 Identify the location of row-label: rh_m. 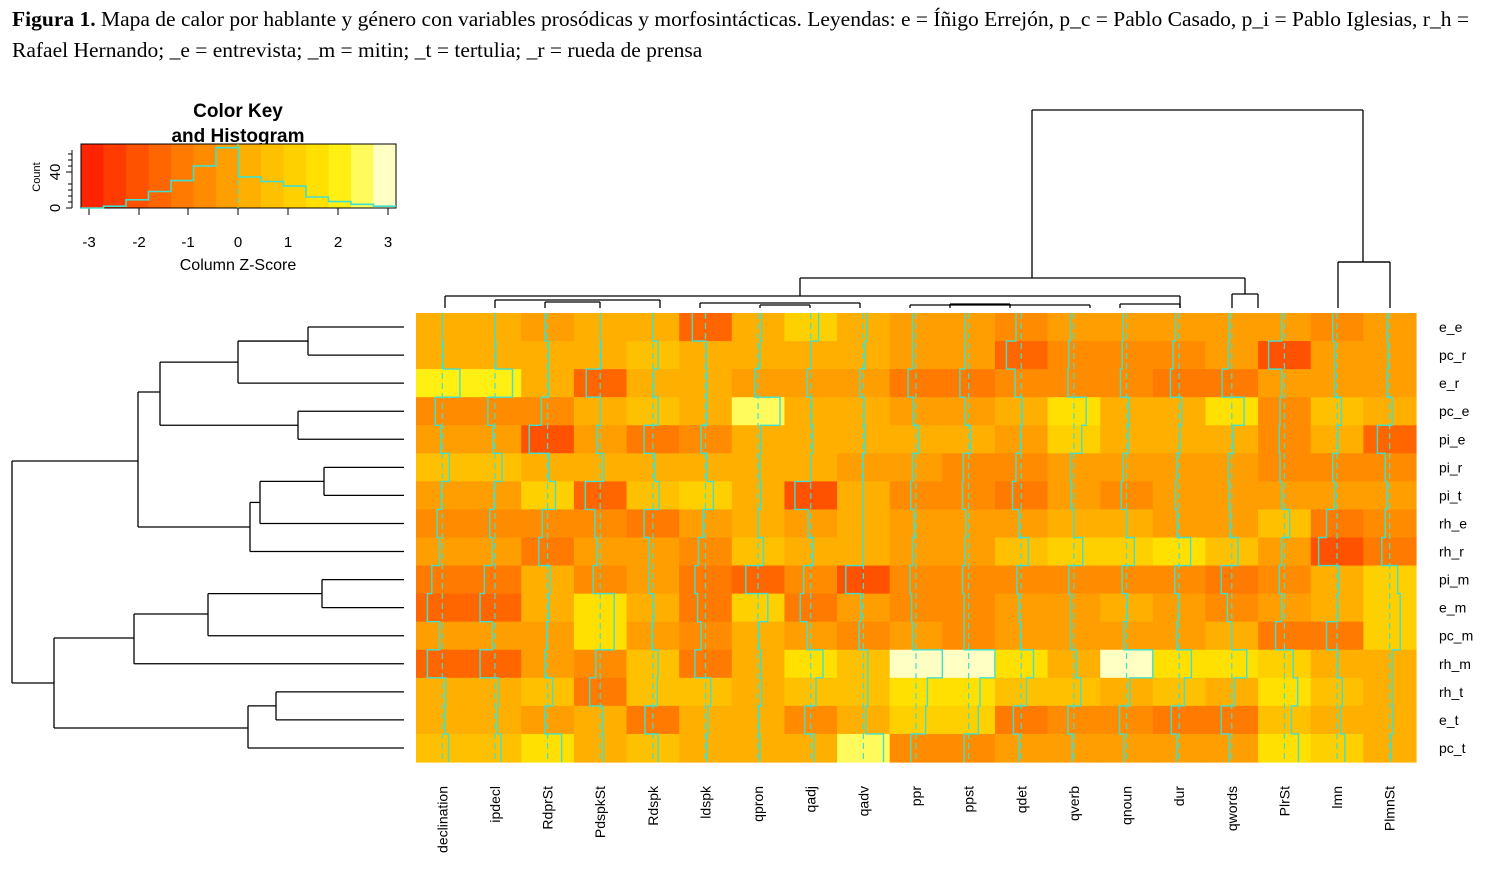
(1455, 664).